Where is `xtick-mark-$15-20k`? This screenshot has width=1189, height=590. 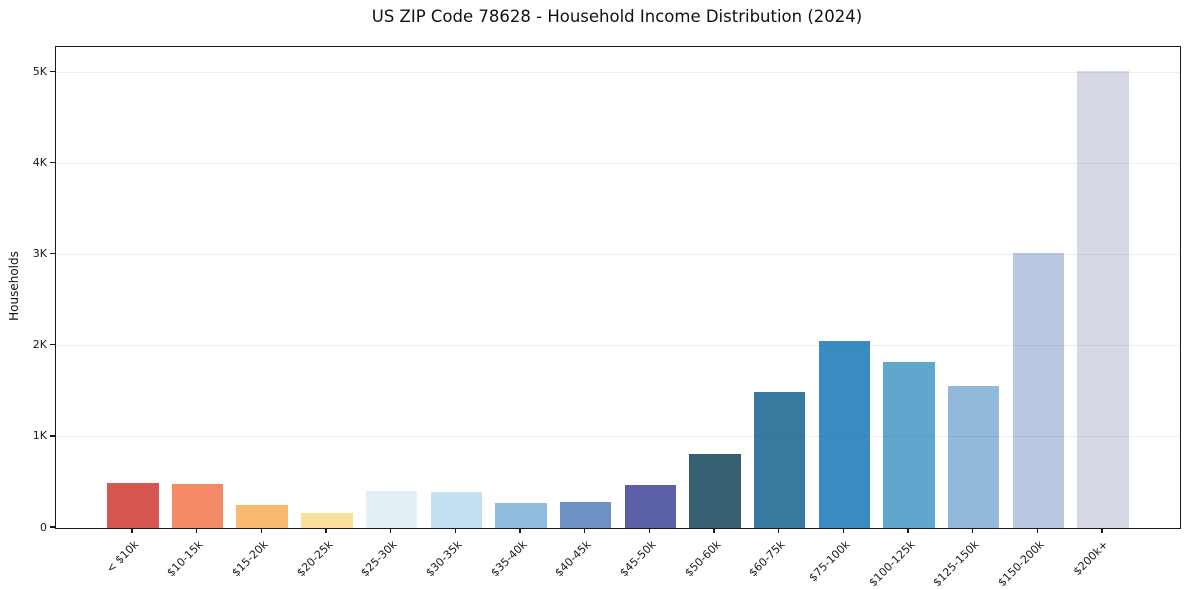 xtick-mark-$15-20k is located at coordinates (261, 531).